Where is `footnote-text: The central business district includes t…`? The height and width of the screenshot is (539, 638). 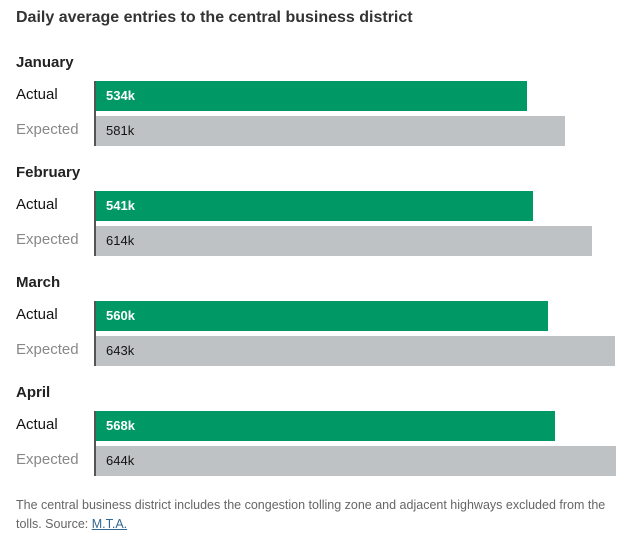 footnote-text: The central business district includes t… is located at coordinates (311, 514).